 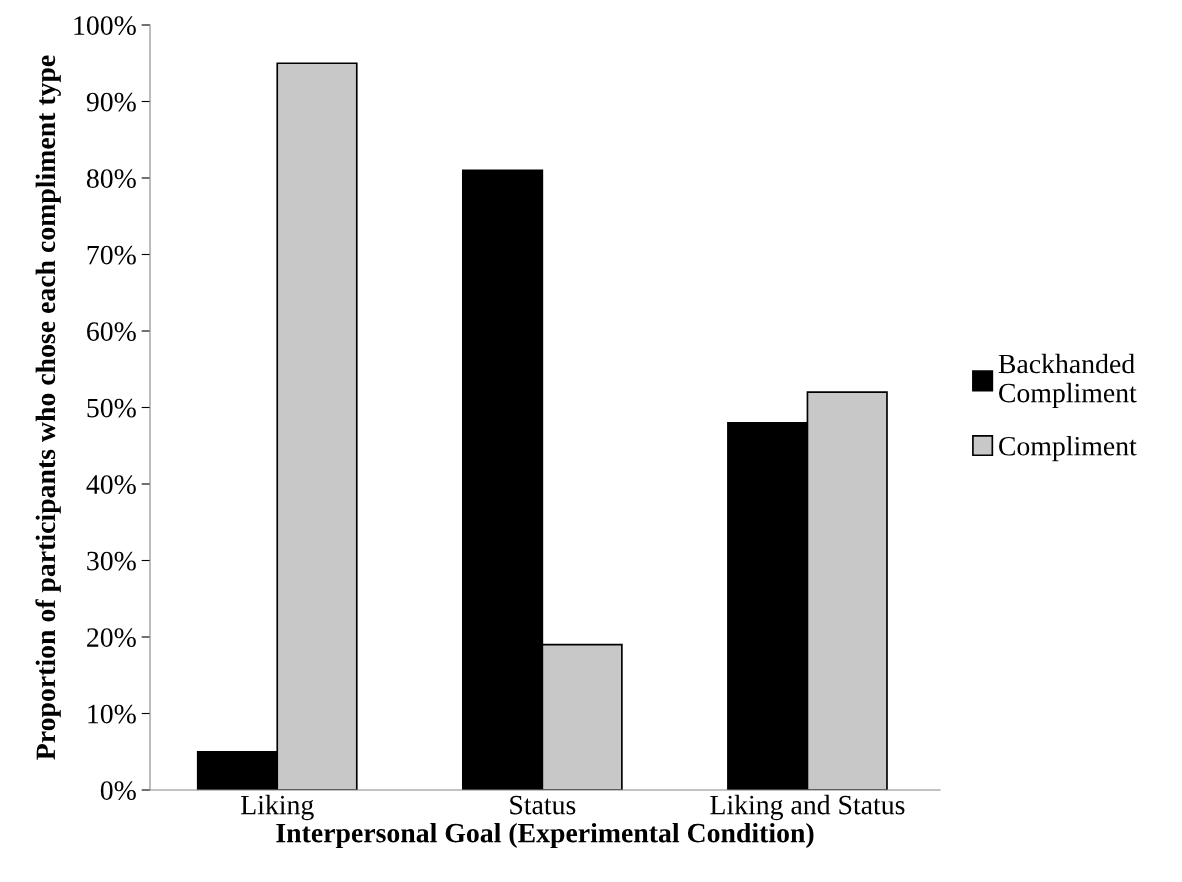 I want to click on y-tick-label: 90%, so click(x=111, y=102).